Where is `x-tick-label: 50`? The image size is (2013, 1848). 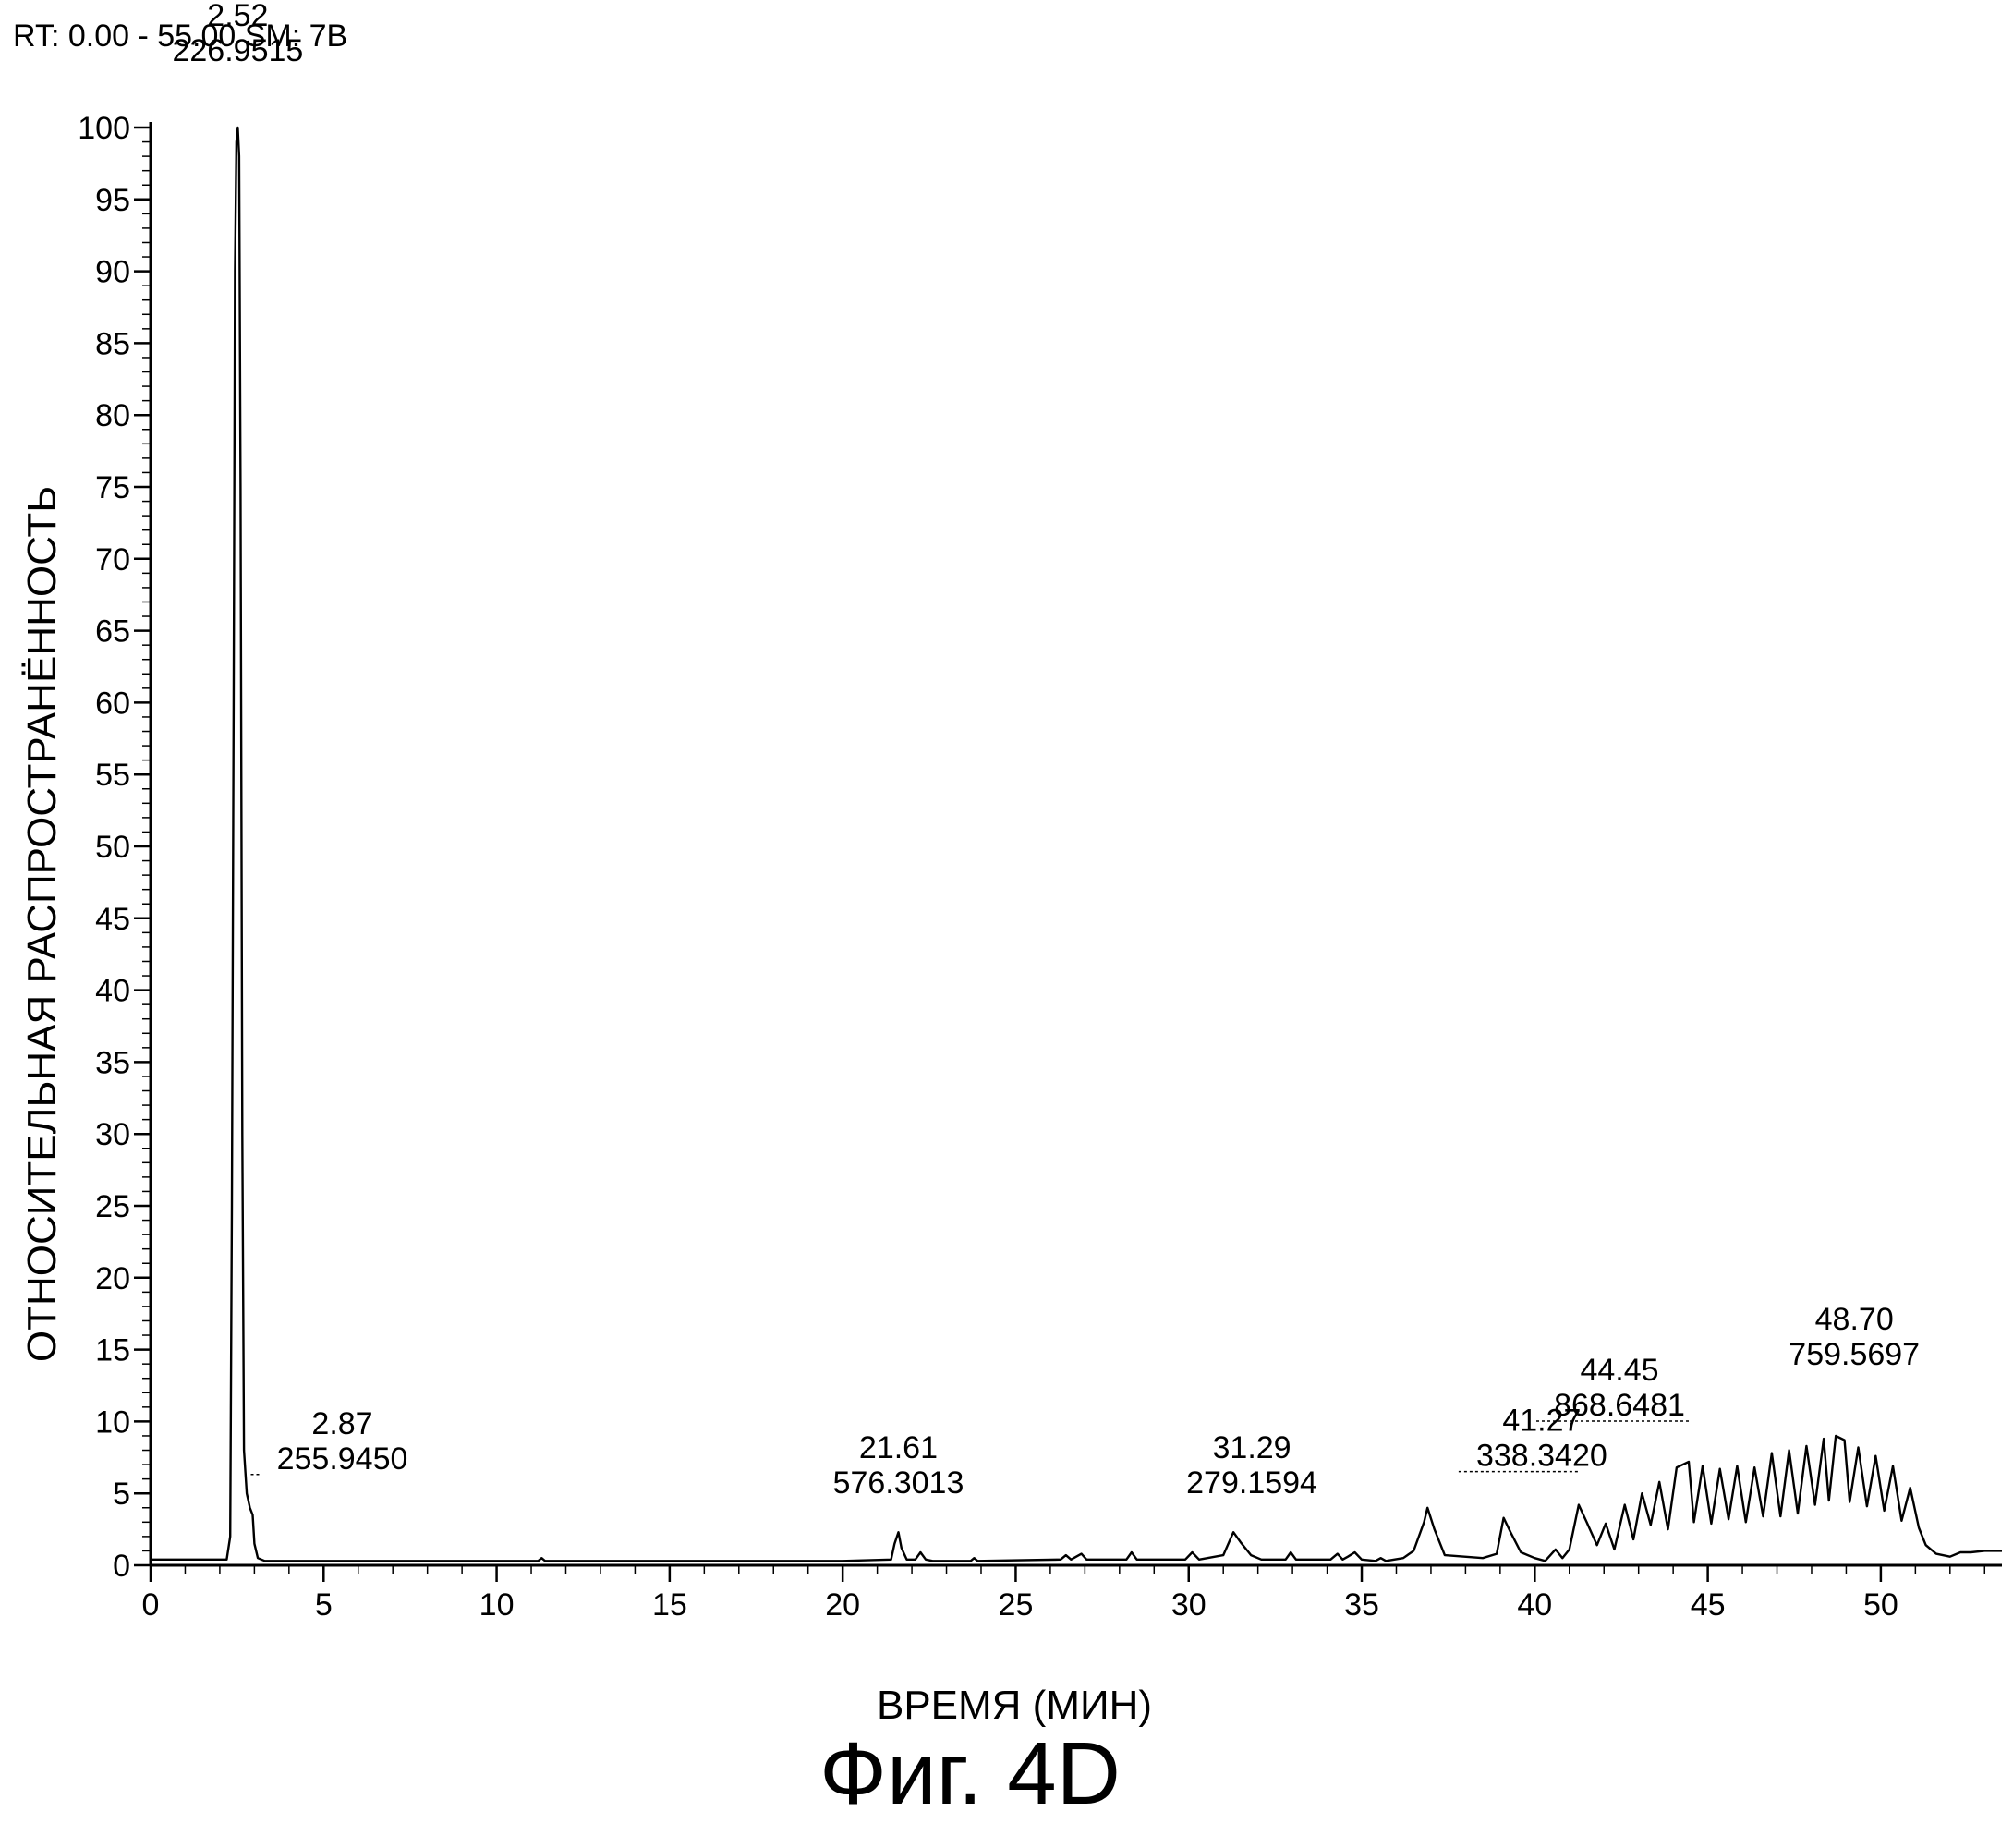 x-tick-label: 50 is located at coordinates (1880, 1605).